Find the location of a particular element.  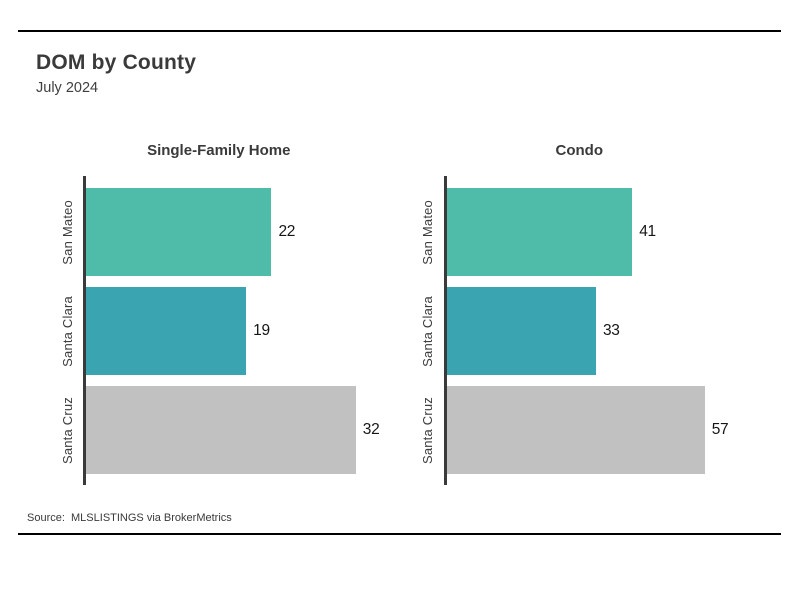

value-label: 57 is located at coordinates (720, 430).